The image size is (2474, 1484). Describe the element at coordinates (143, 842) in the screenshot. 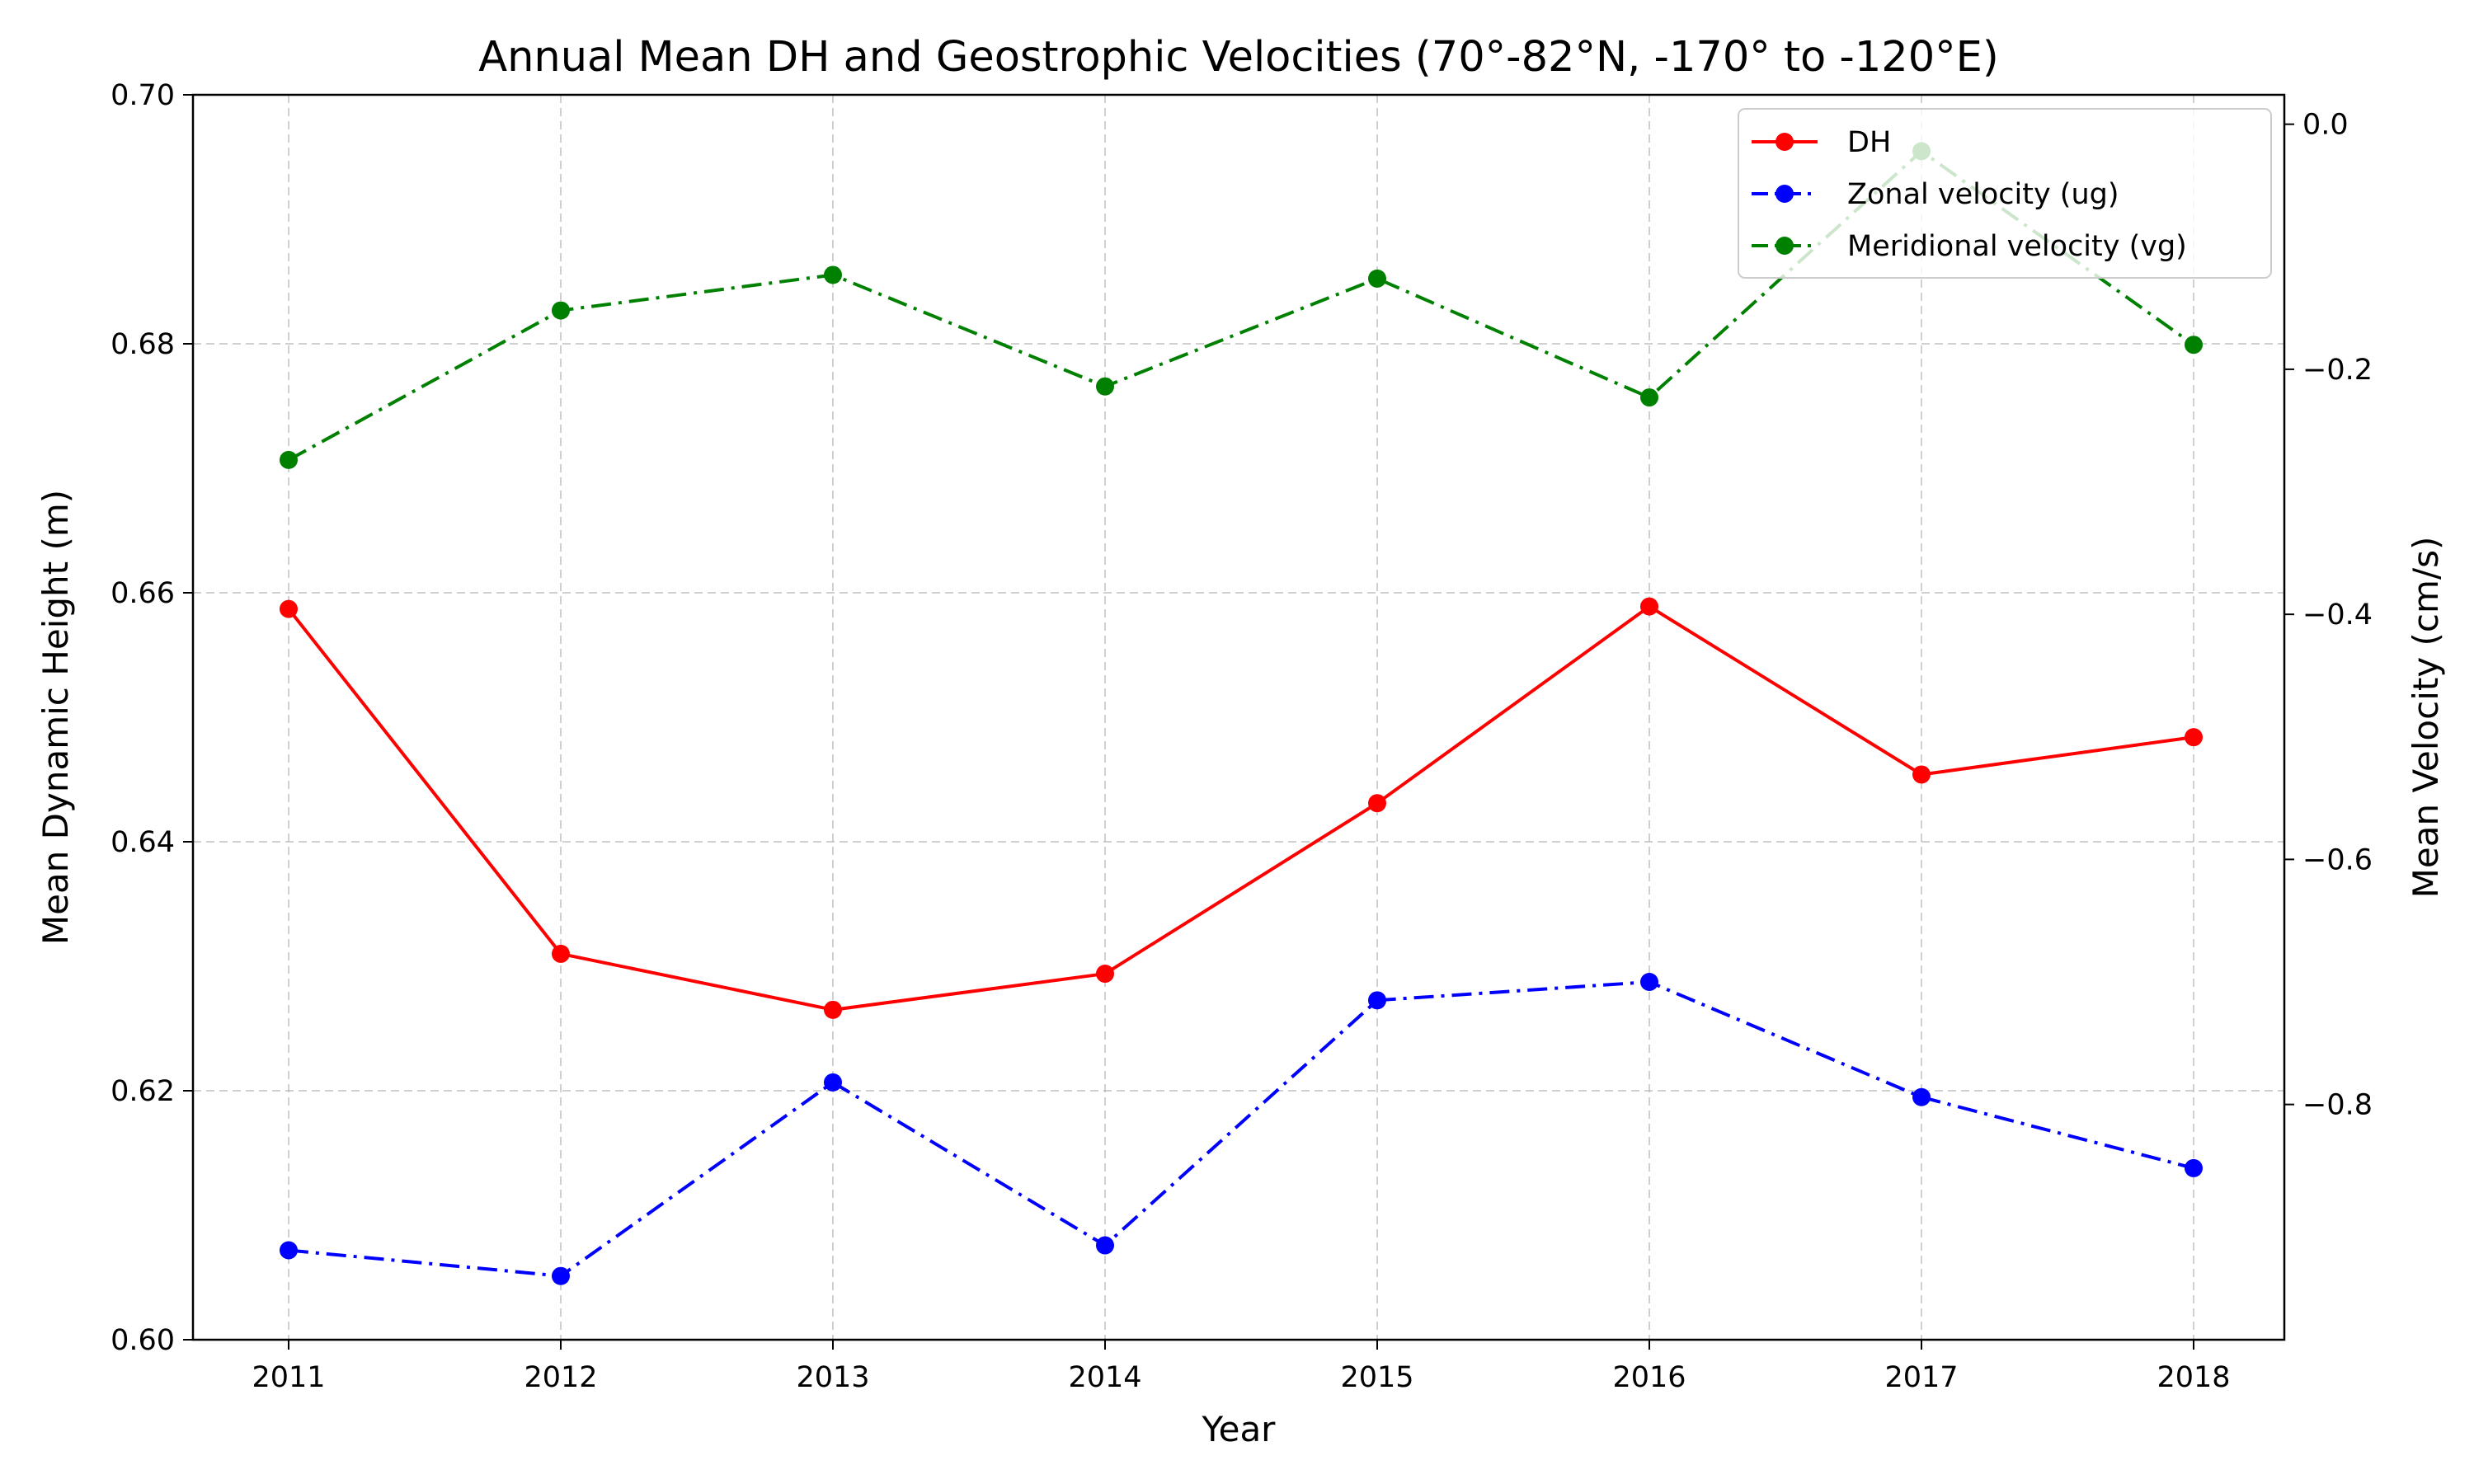

I see `y-left-tick-label: 0.64` at that location.